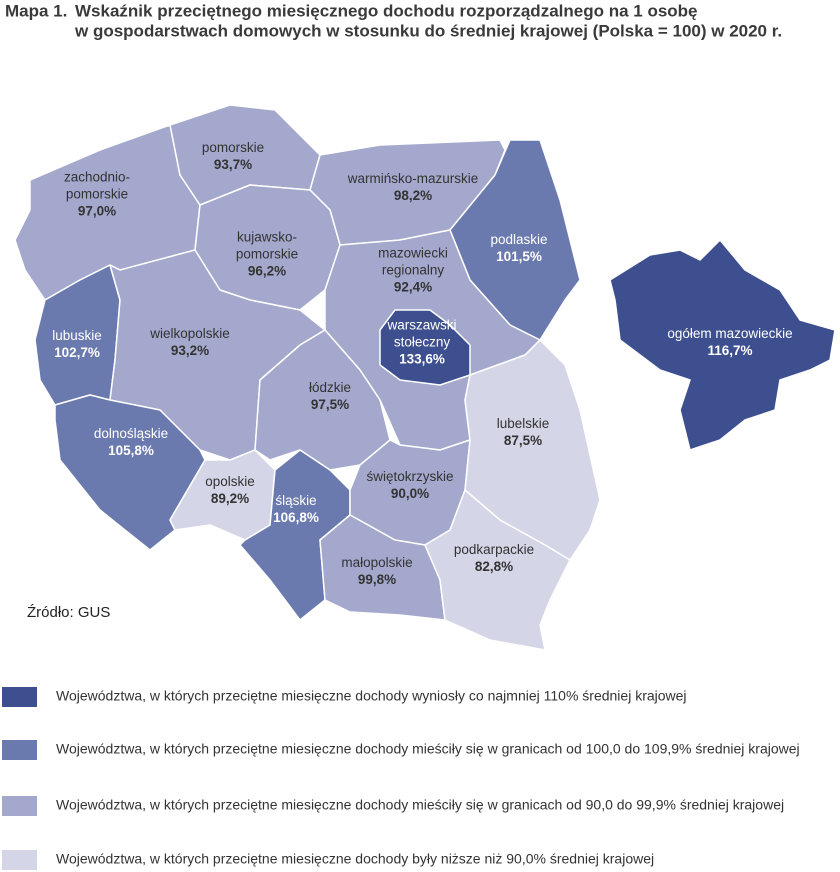  What do you see at coordinates (413, 178) in the screenshot?
I see `region-name: warmińsko-mazurskie` at bounding box center [413, 178].